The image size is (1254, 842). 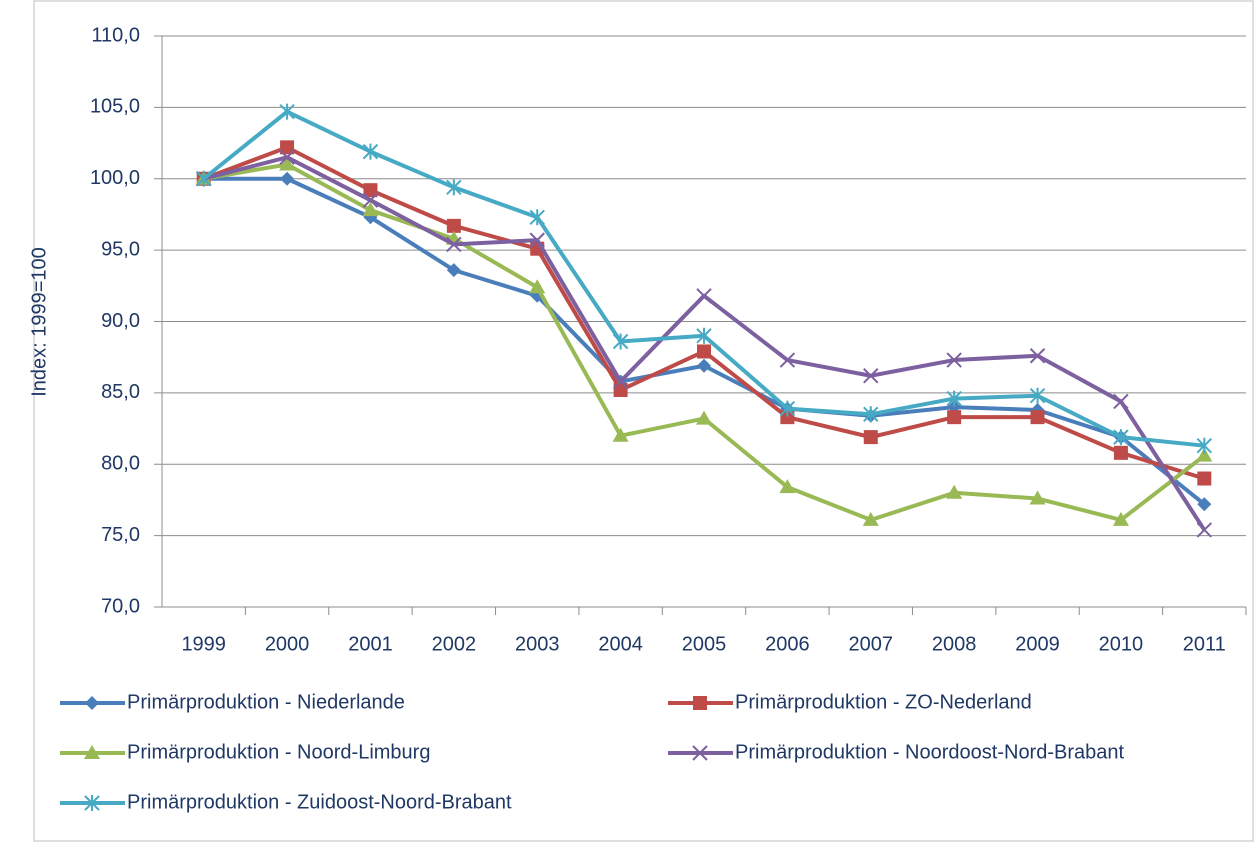 What do you see at coordinates (620, 644) in the screenshot?
I see `x-tick-label: 2004` at bounding box center [620, 644].